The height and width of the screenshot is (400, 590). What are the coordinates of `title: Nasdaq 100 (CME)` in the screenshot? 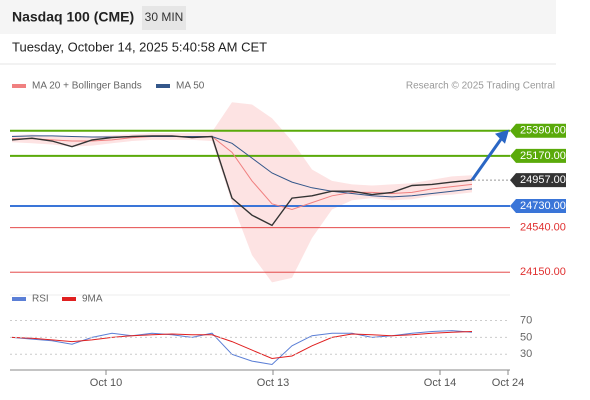 It's located at (73, 17).